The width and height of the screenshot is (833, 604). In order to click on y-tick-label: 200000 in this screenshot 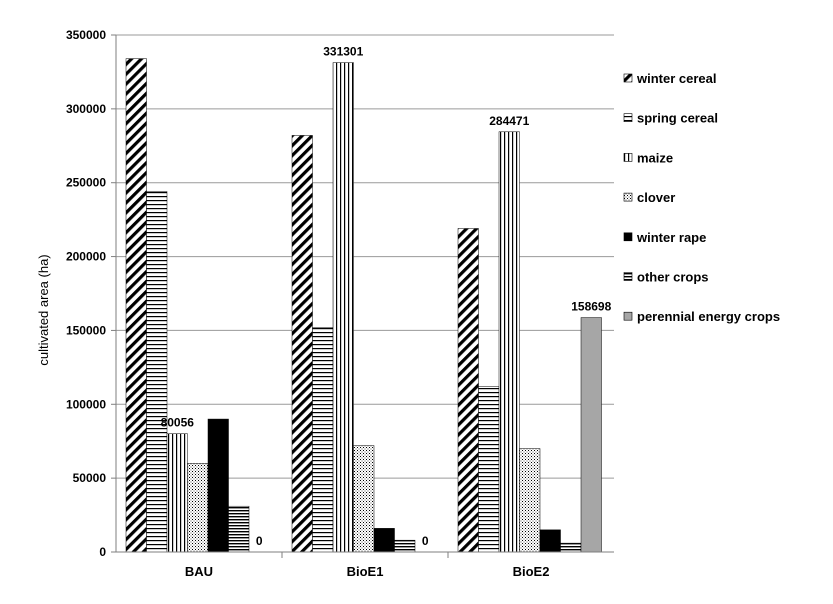, I will do `click(86, 257)`.